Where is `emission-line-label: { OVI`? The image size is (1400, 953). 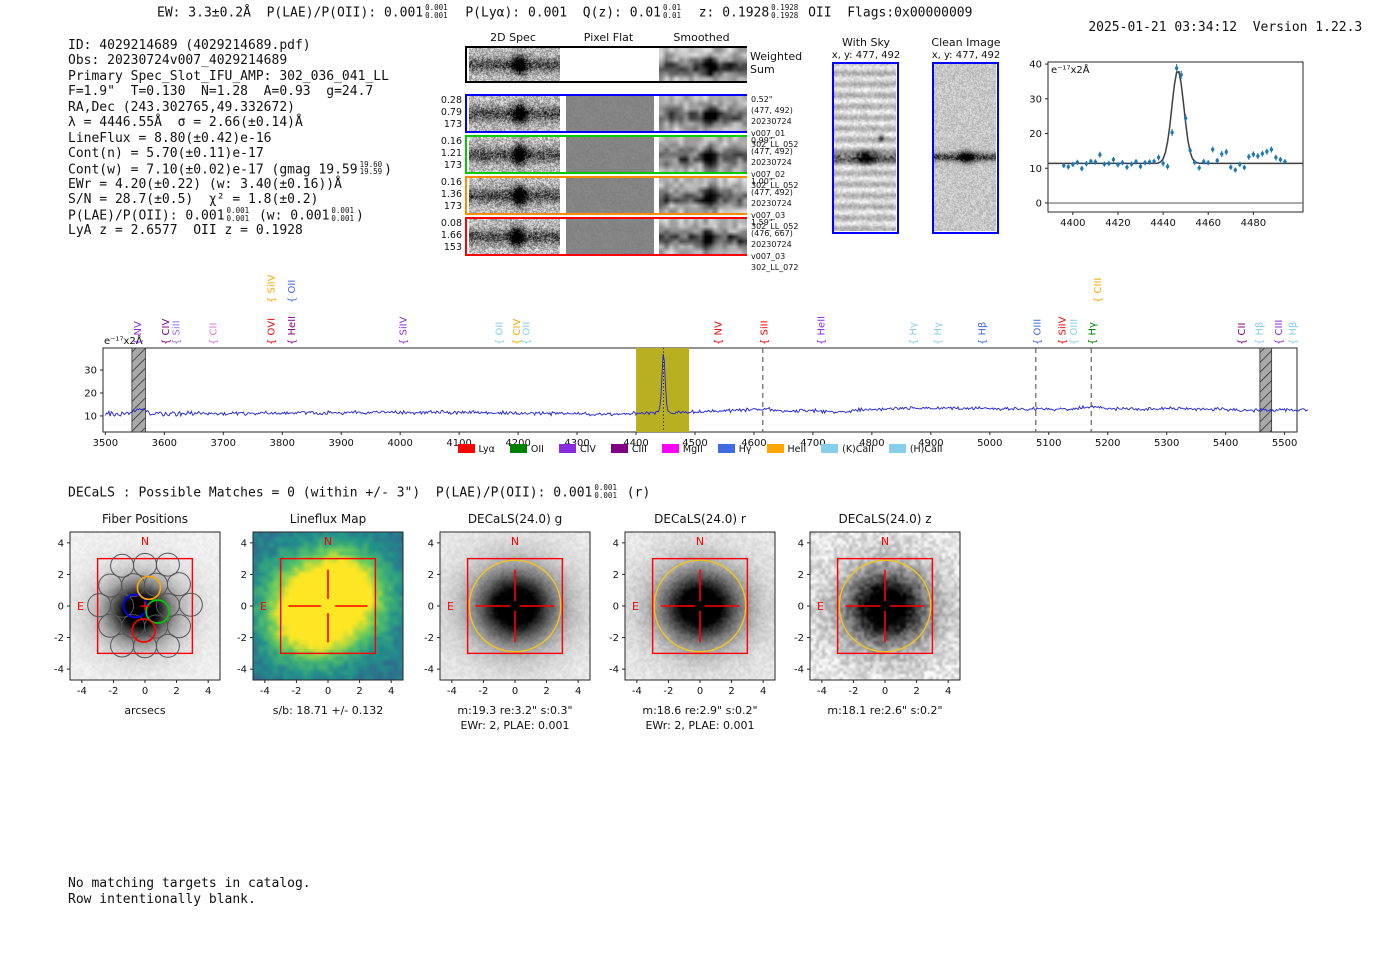
emission-line-label: { OVI is located at coordinates (271, 331).